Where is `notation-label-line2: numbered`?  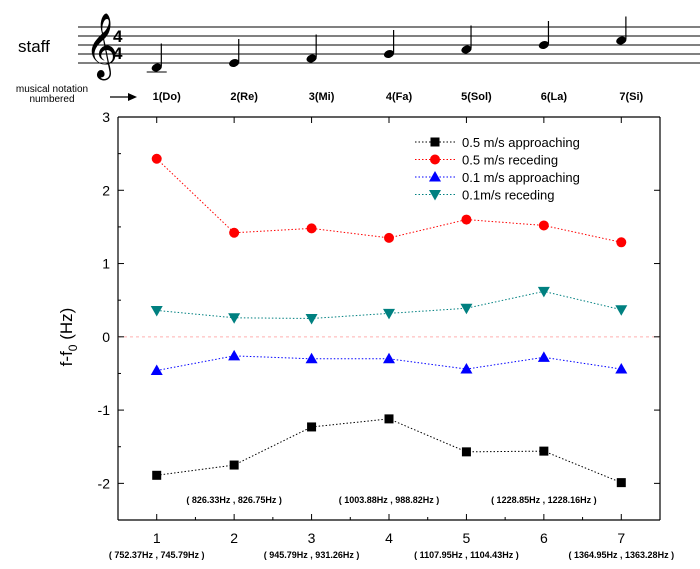
notation-label-line2: numbered is located at coordinates (51, 99).